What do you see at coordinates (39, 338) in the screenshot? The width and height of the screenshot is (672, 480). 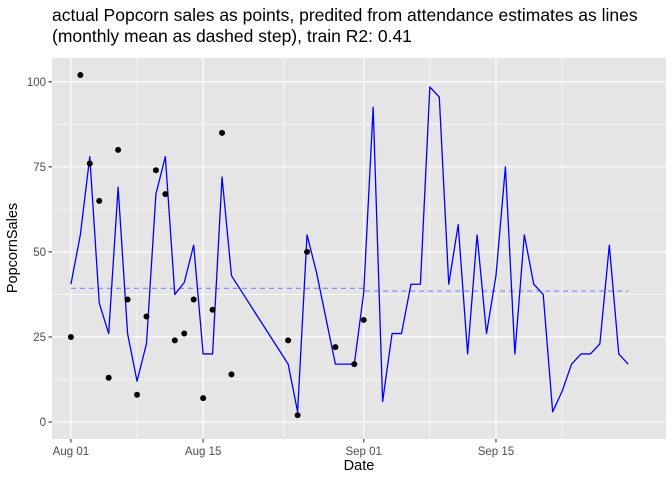 I see `y-tick-label: 25` at bounding box center [39, 338].